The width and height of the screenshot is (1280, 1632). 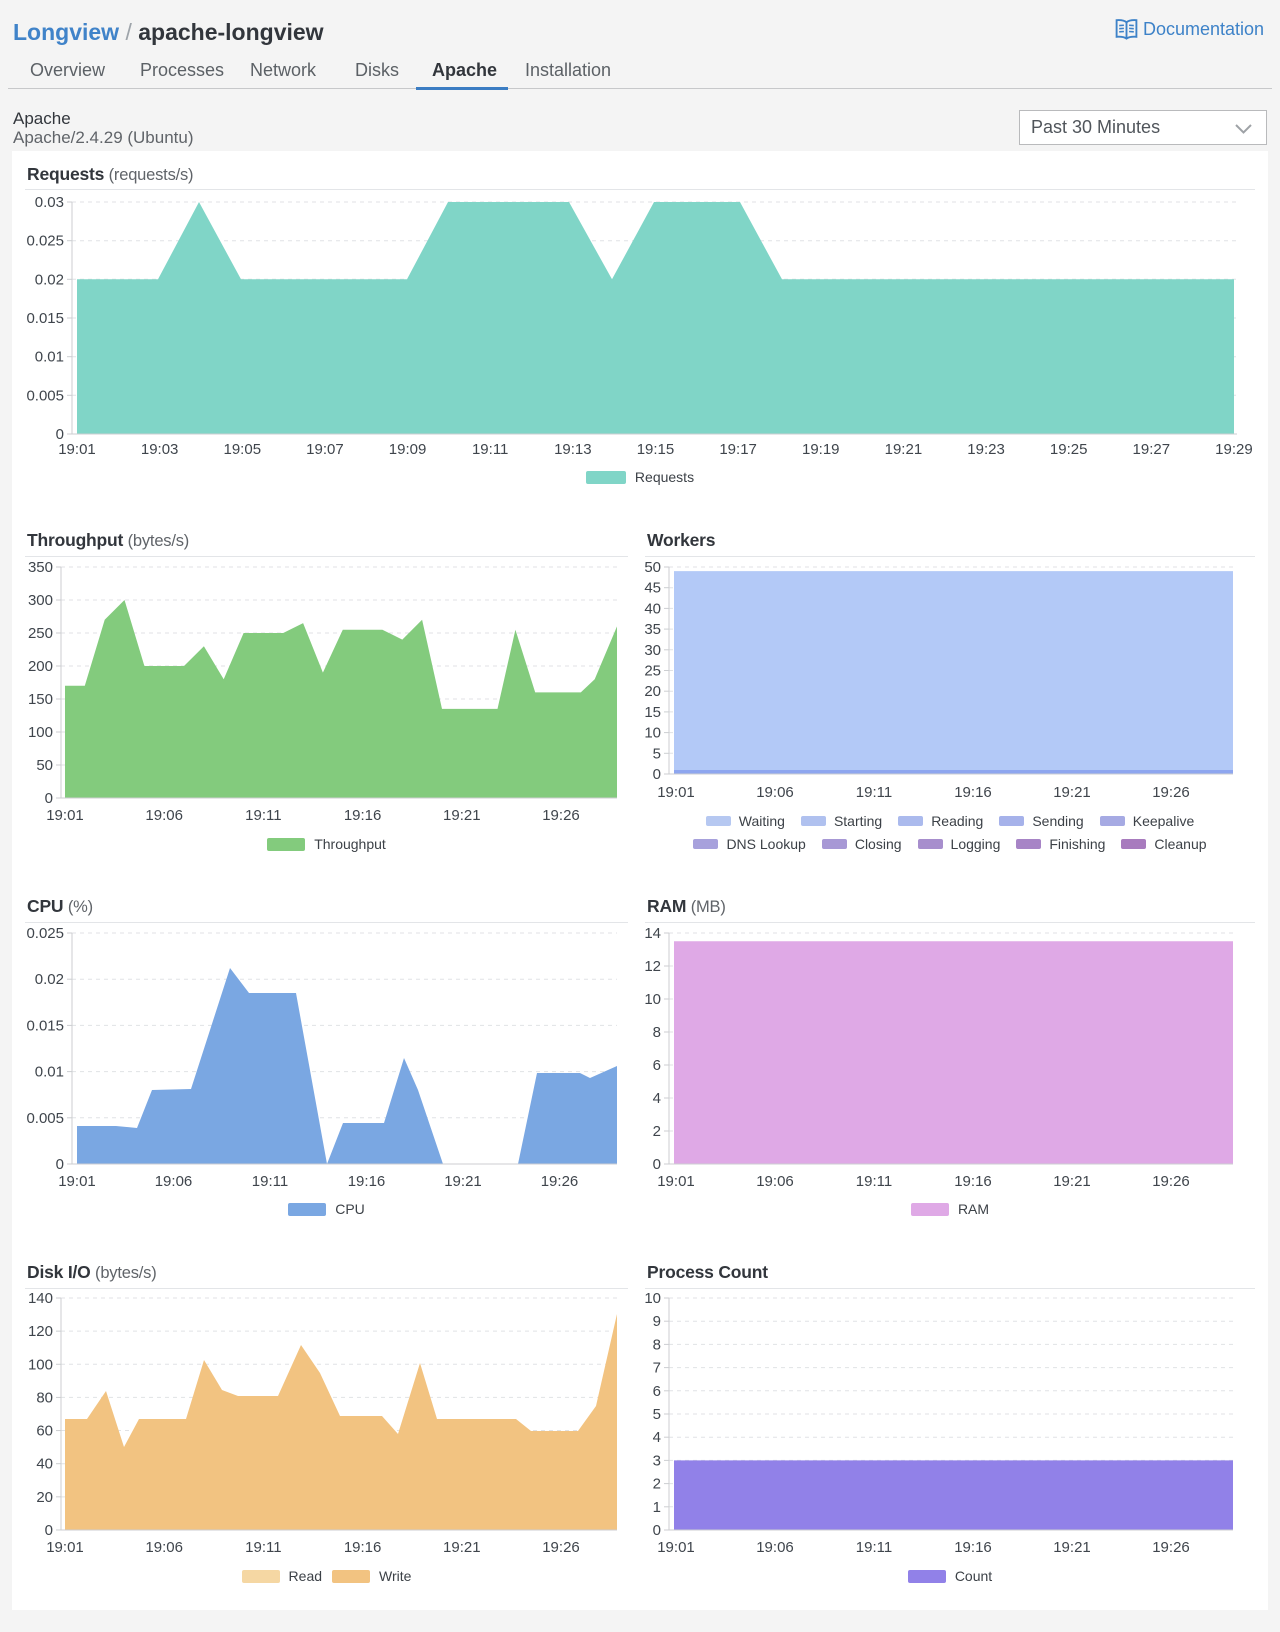 I want to click on svg-text: 20, so click(x=652, y=691).